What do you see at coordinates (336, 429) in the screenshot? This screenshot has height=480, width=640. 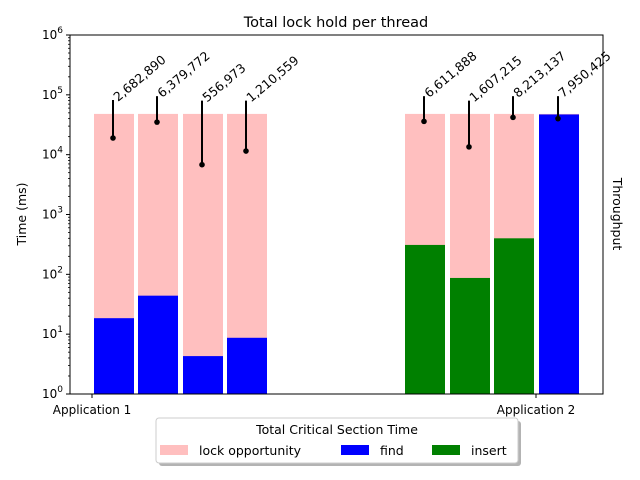 I see `legend-title: Total Critical Section Time` at bounding box center [336, 429].